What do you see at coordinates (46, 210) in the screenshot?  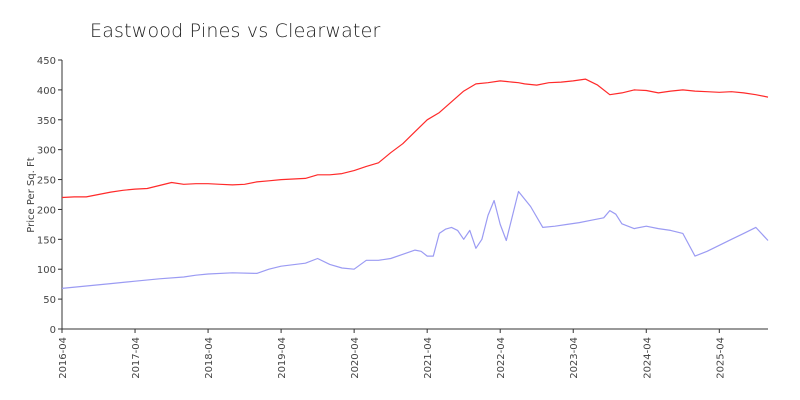 I see `y-tick-label: 200` at bounding box center [46, 210].